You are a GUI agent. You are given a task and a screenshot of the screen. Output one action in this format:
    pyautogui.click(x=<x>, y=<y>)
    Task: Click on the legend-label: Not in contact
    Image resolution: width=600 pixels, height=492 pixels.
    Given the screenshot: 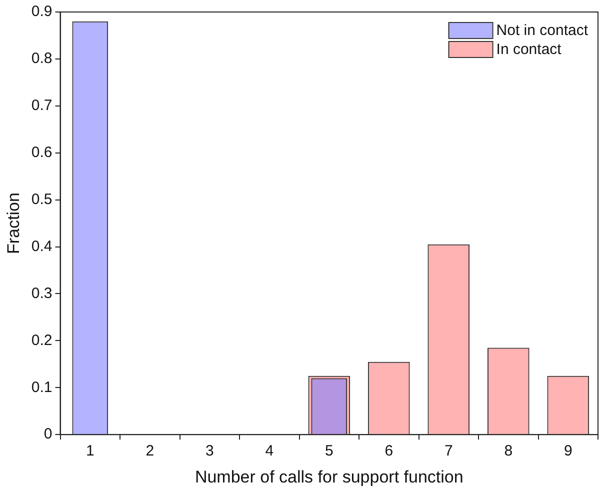 What is the action you would take?
    pyautogui.click(x=542, y=31)
    